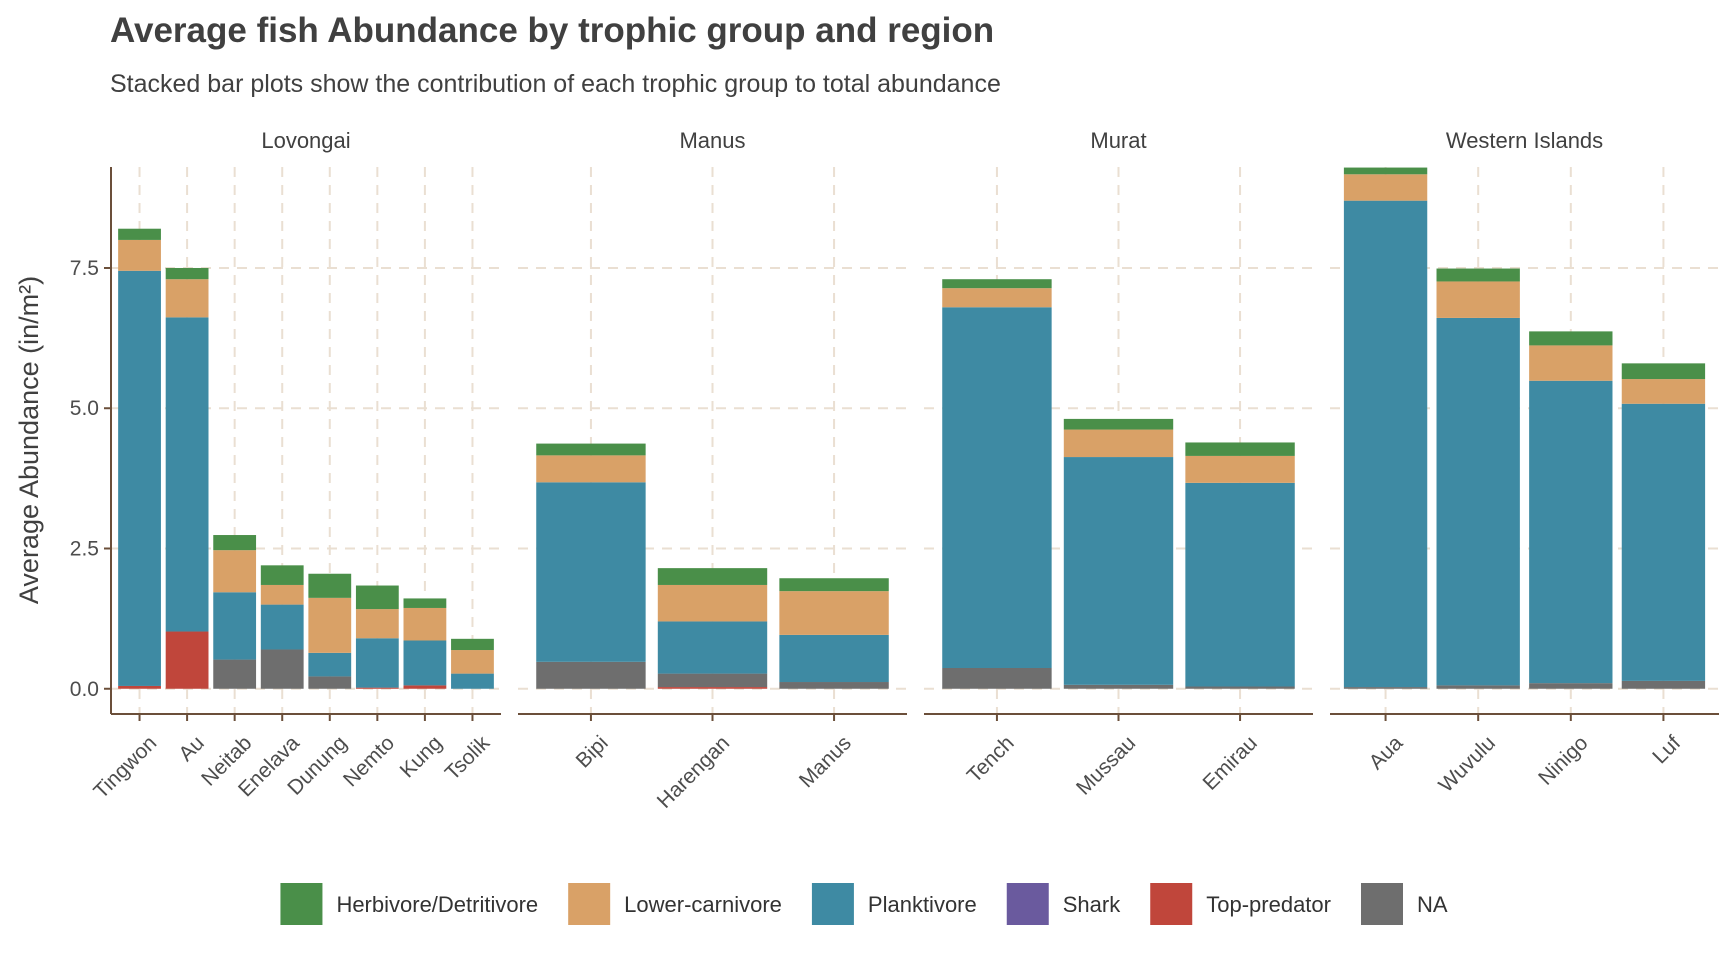 This screenshot has width=1728, height=960. I want to click on bar-mussau-herbivore-detritivore, so click(1118, 424).